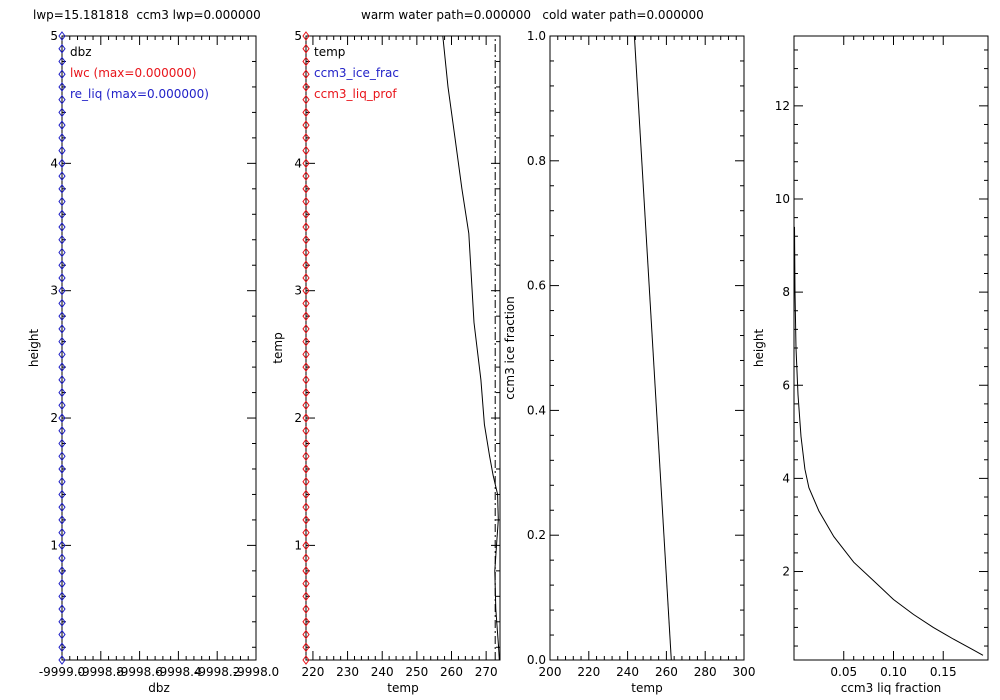 Image resolution: width=1000 pixels, height=700 pixels. What do you see at coordinates (54, 36) in the screenshot?
I see `panel-1-ytick-label: 5` at bounding box center [54, 36].